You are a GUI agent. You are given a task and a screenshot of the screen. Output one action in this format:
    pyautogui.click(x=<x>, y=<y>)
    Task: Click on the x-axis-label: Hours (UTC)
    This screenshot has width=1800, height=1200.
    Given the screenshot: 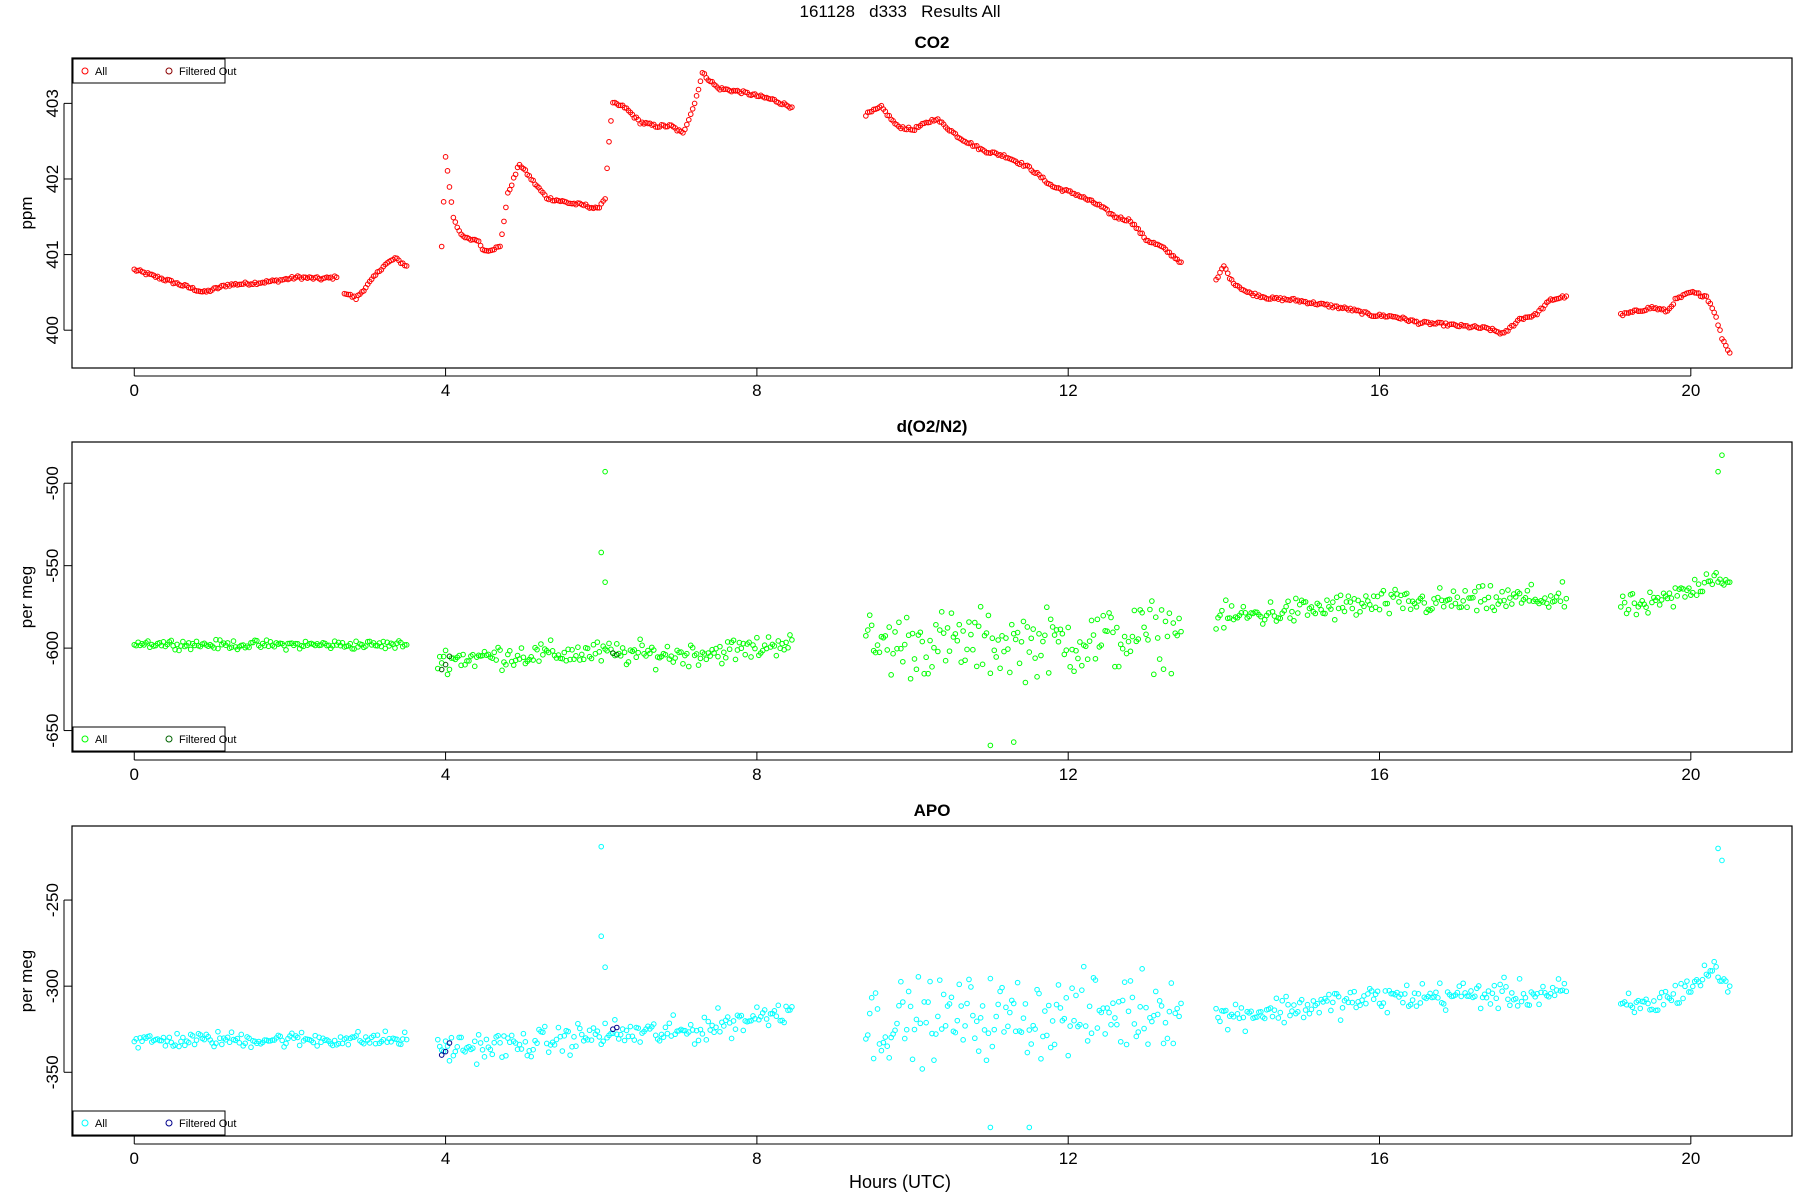 What is the action you would take?
    pyautogui.click(x=900, y=1182)
    